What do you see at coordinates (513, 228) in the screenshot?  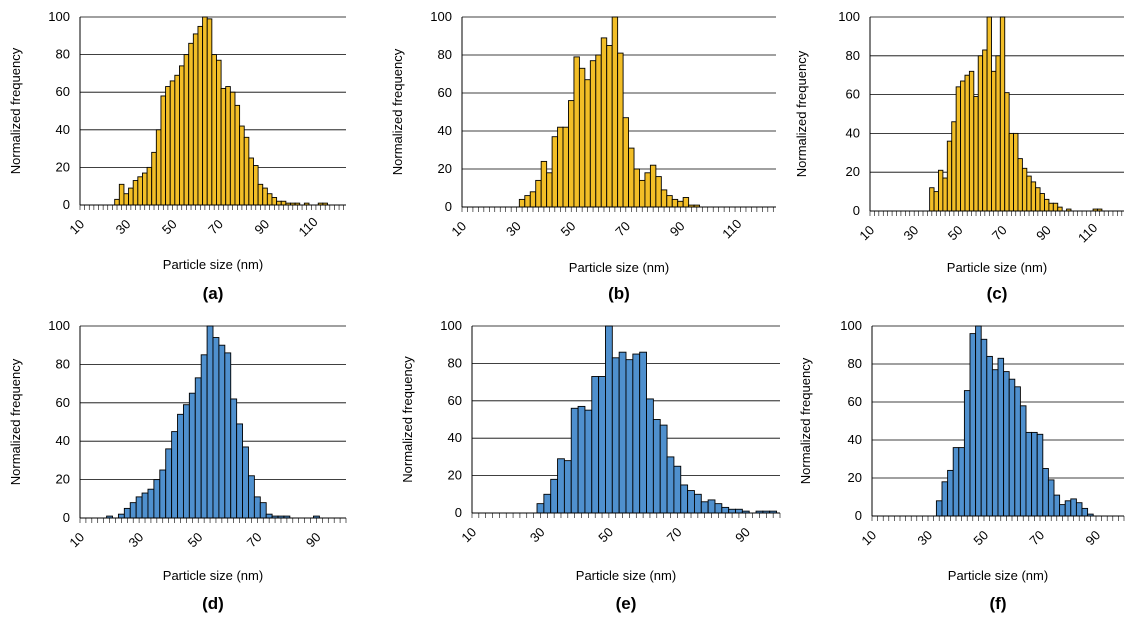 I see `x-tick-label-b-30: 30` at bounding box center [513, 228].